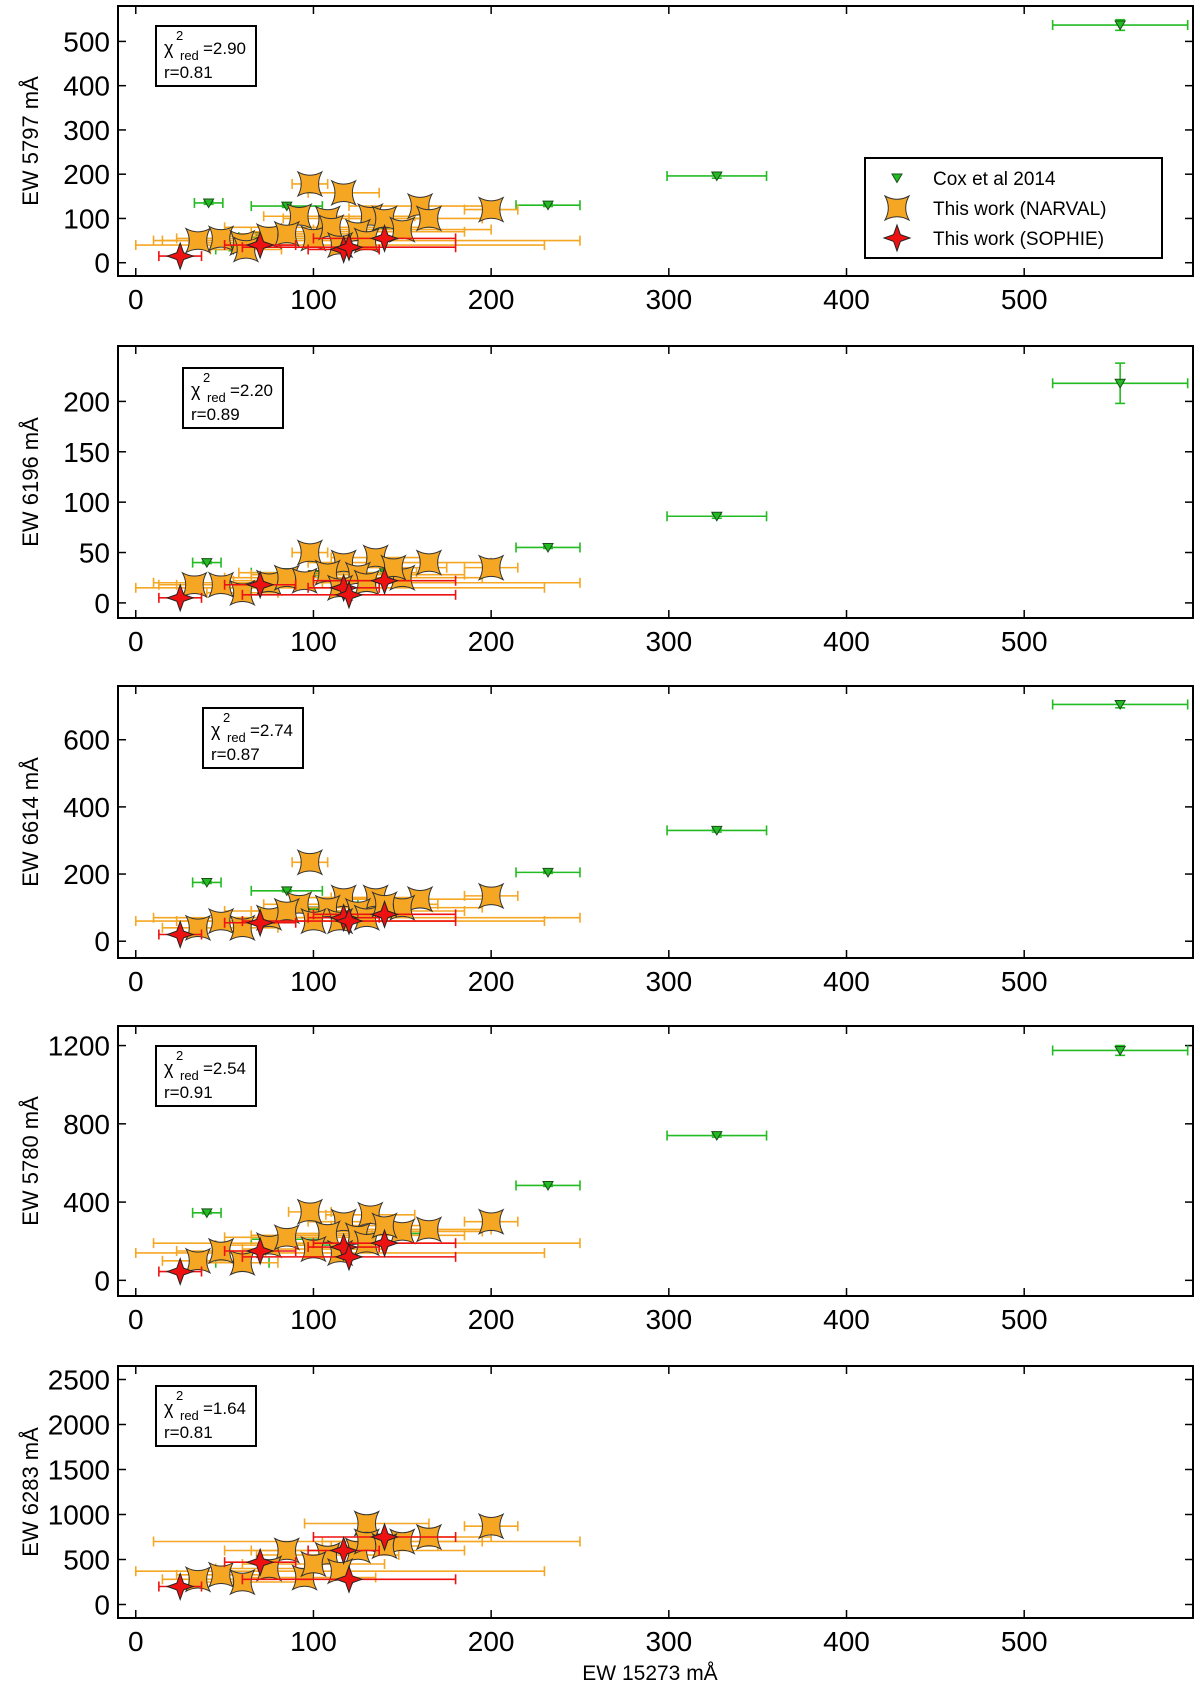  What do you see at coordinates (224, 1408) in the screenshot?
I see `chi-squared-value: =1.64` at bounding box center [224, 1408].